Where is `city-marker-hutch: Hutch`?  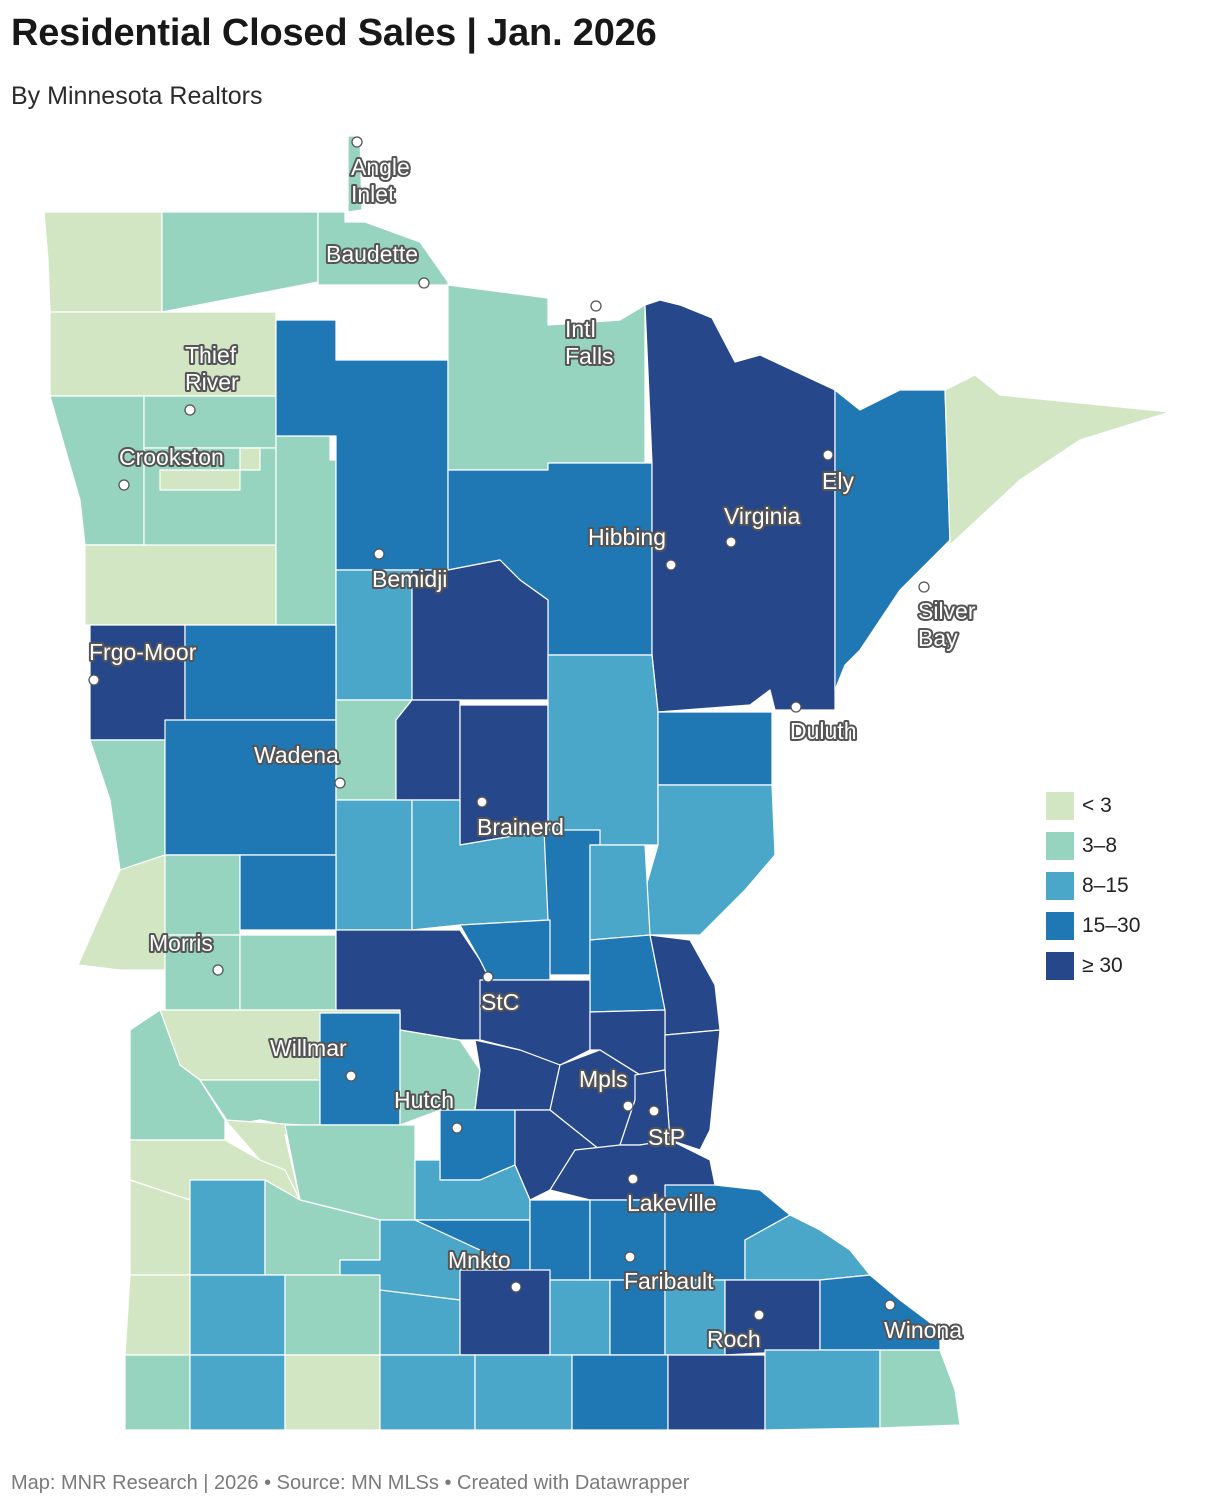
city-marker-hutch: Hutch is located at coordinates (427, 1109).